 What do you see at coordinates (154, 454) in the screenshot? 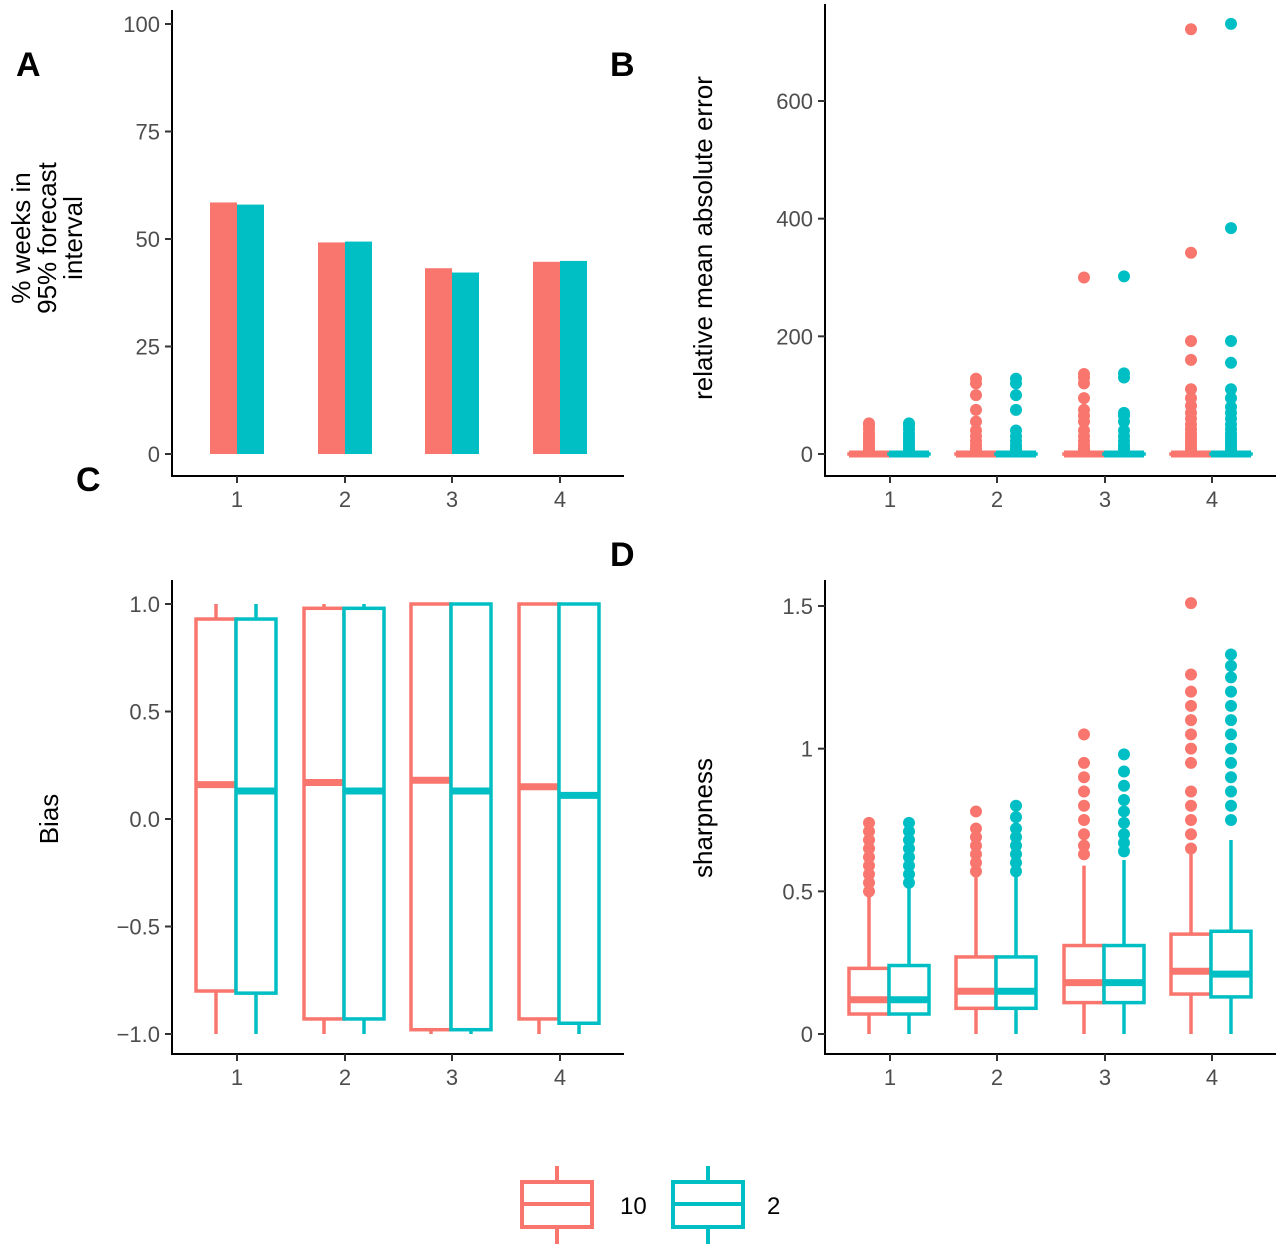
I see `y-tick-label: 0` at bounding box center [154, 454].